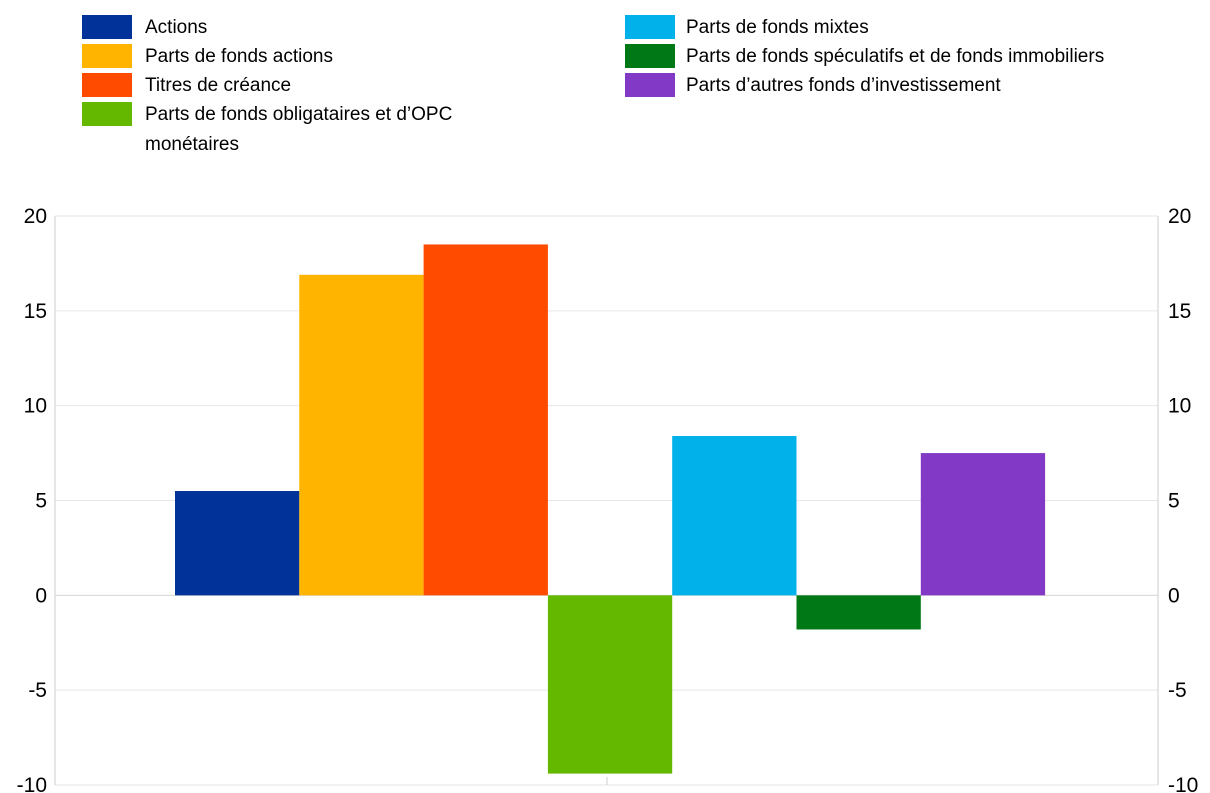  I want to click on legend-label: Actions, so click(176, 27).